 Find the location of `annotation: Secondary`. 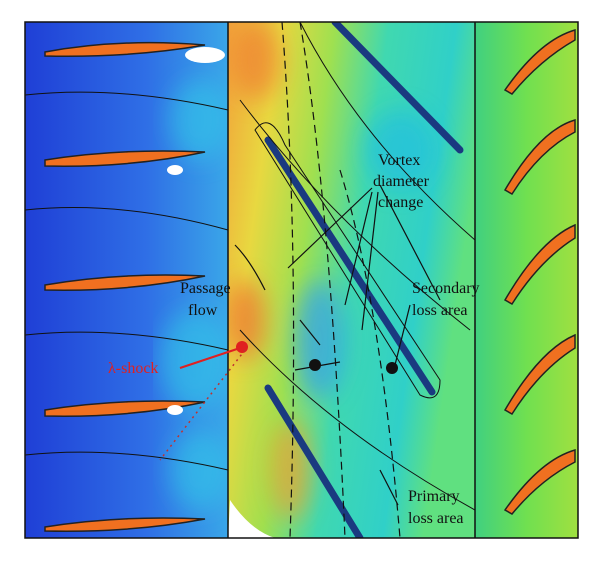

annotation: Secondary is located at coordinates (446, 288).